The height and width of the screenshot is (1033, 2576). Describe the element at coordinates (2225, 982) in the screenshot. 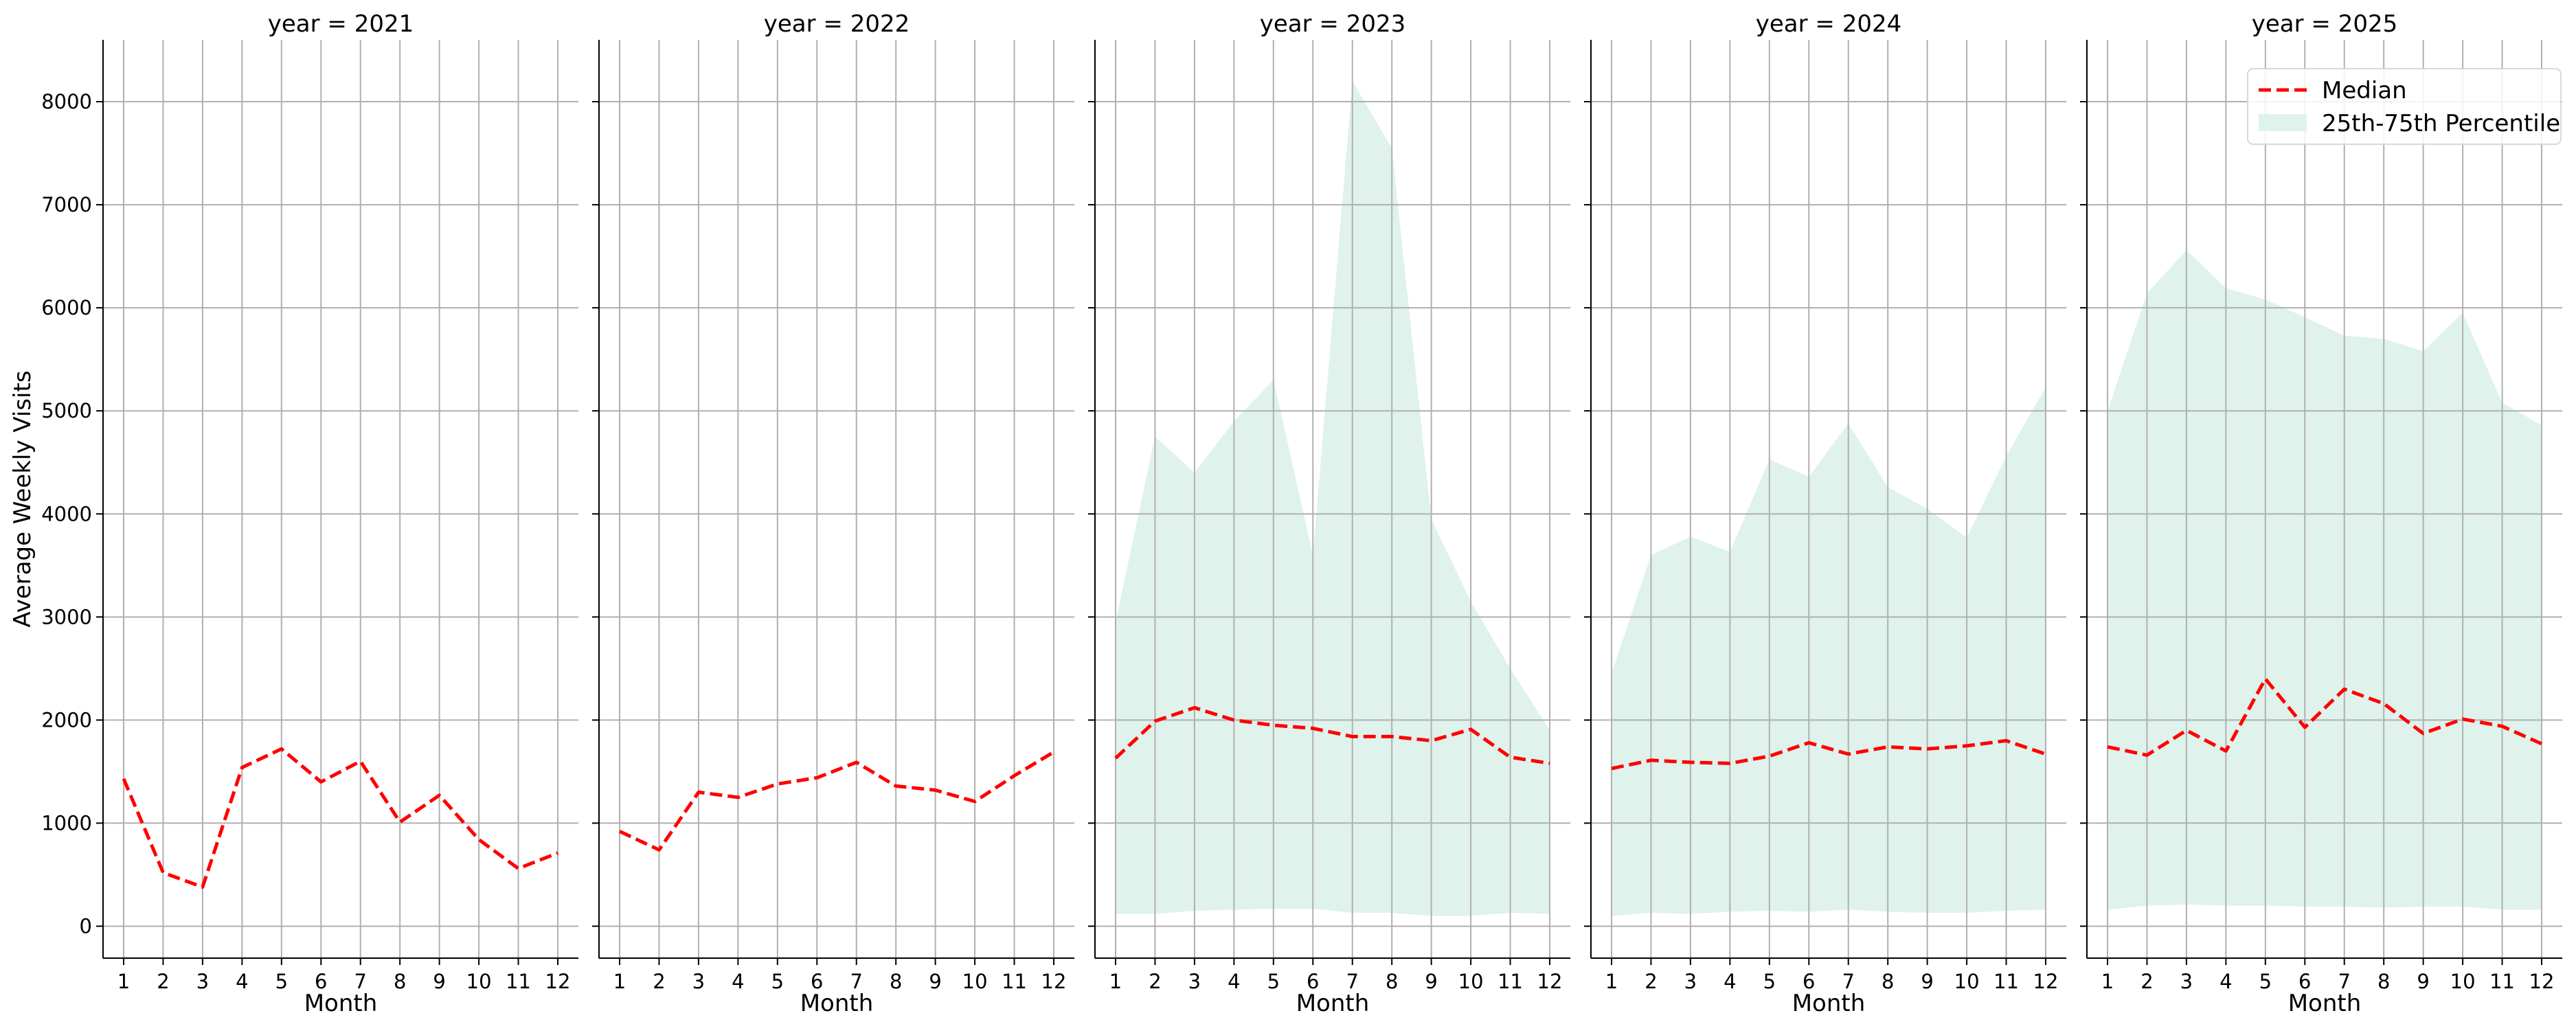

I see `x-tick-label-4-3: 4` at that location.